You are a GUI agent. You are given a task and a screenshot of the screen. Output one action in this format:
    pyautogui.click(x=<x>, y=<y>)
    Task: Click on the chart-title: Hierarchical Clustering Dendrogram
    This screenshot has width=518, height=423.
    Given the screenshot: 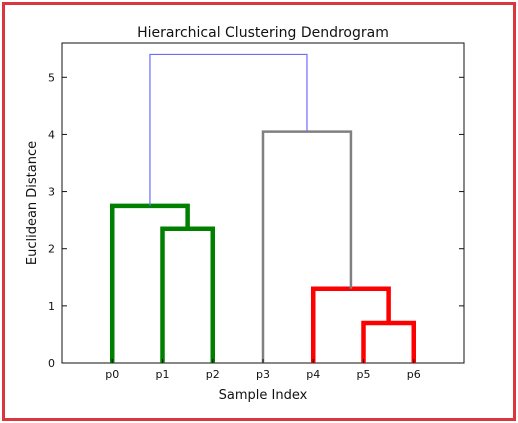 What is the action you would take?
    pyautogui.click(x=263, y=33)
    